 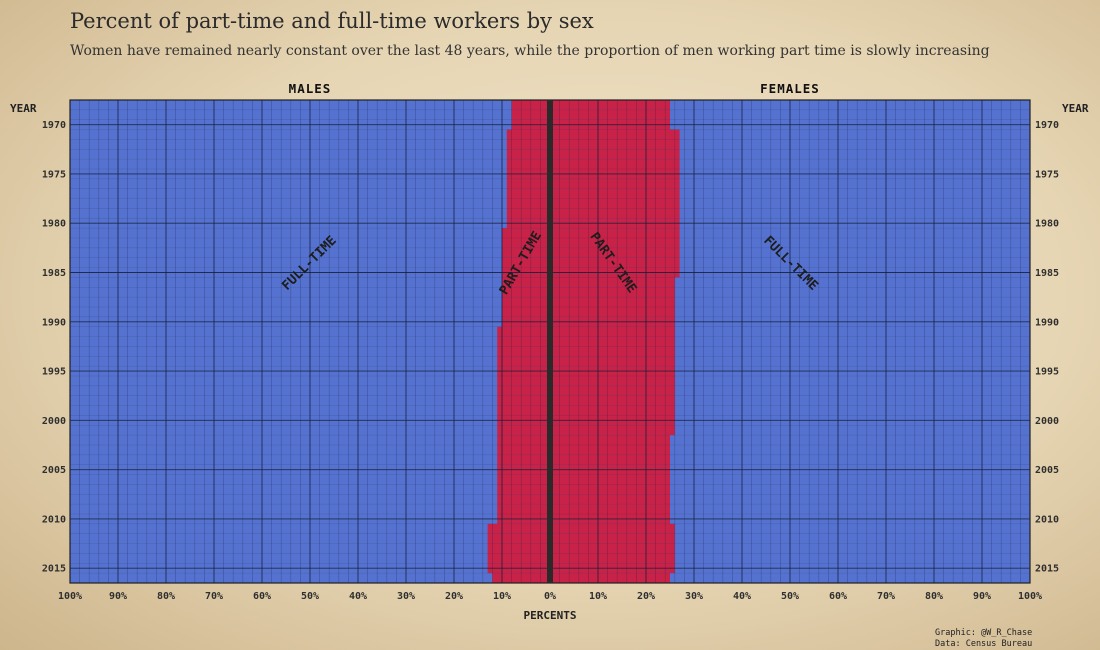 What do you see at coordinates (1047, 421) in the screenshot?
I see `year-tick-right: 2000` at bounding box center [1047, 421].